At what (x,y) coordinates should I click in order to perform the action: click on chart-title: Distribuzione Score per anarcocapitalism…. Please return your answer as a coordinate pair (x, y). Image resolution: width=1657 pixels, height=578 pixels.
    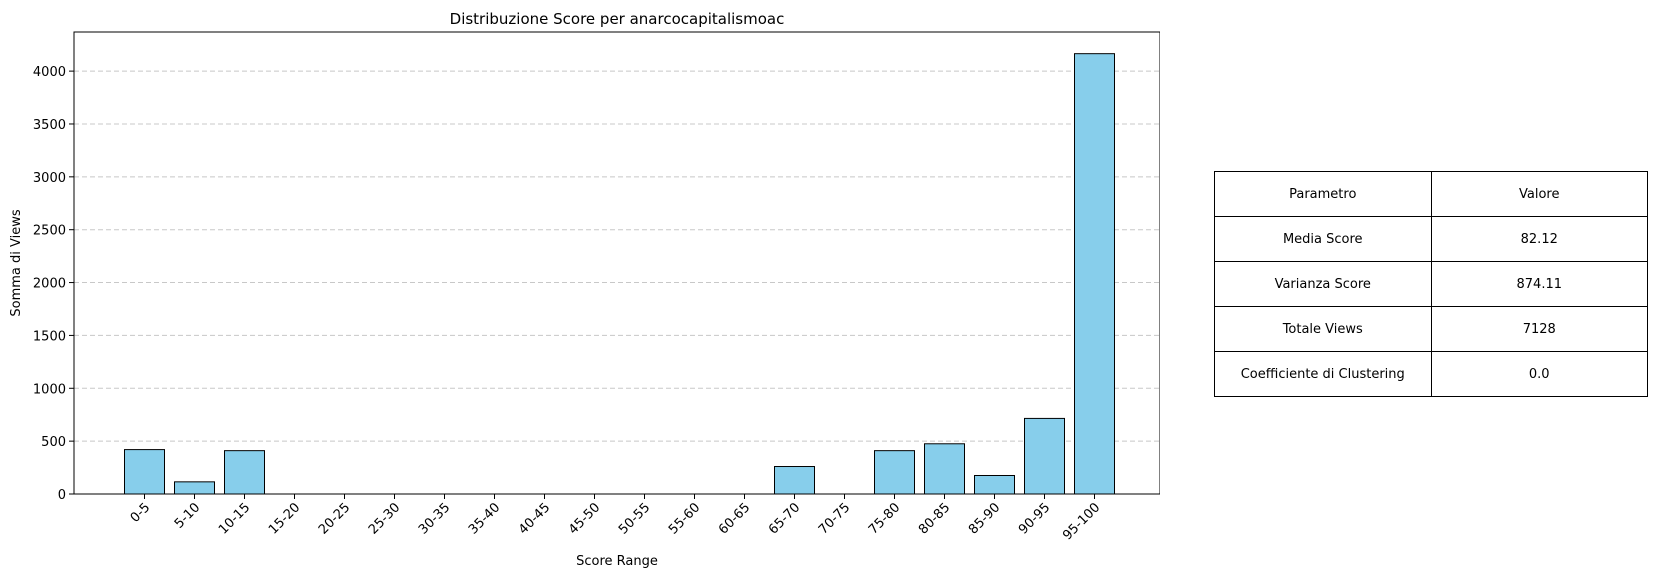
    Looking at the image, I should click on (617, 19).